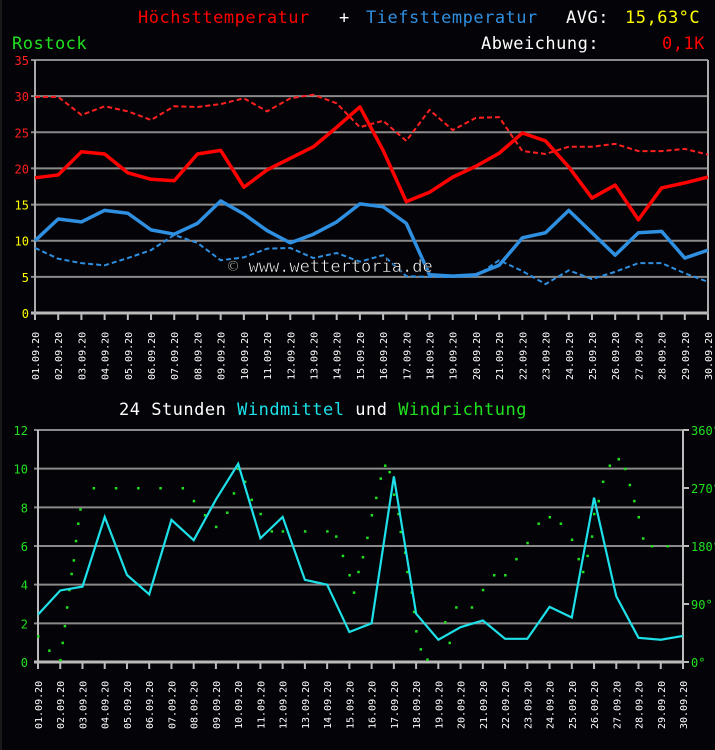  Describe the element at coordinates (59, 356) in the screenshot. I see `x-tick-label: 02.09.20` at that location.